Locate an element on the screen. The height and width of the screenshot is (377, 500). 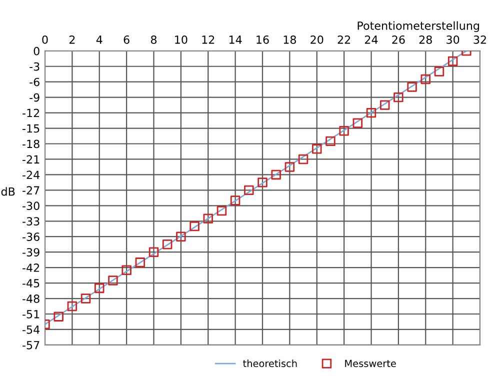
y-tick-label: -15 is located at coordinates (31, 128).